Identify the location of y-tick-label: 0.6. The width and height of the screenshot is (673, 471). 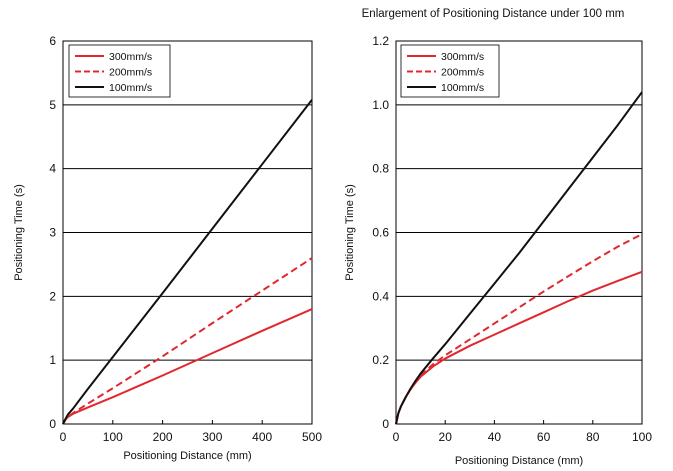
(380, 233).